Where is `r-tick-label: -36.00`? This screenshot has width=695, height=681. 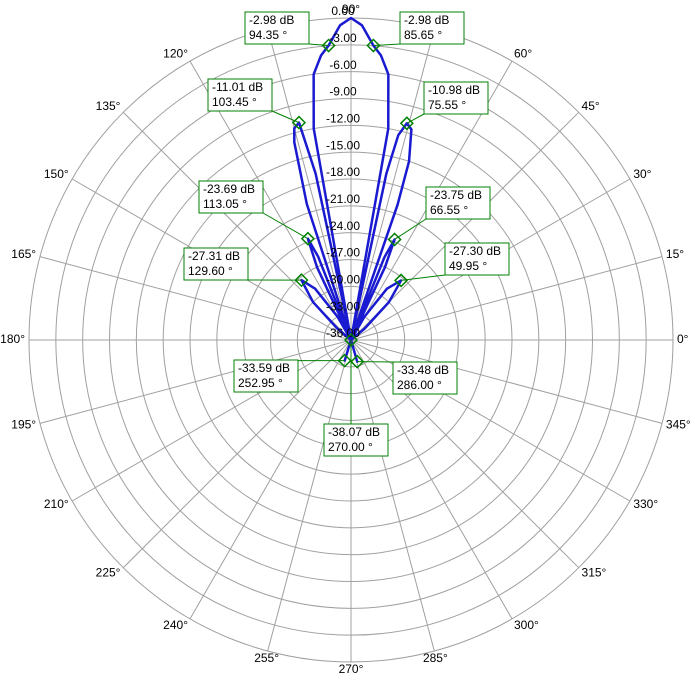
r-tick-label: -36.00 is located at coordinates (343, 333).